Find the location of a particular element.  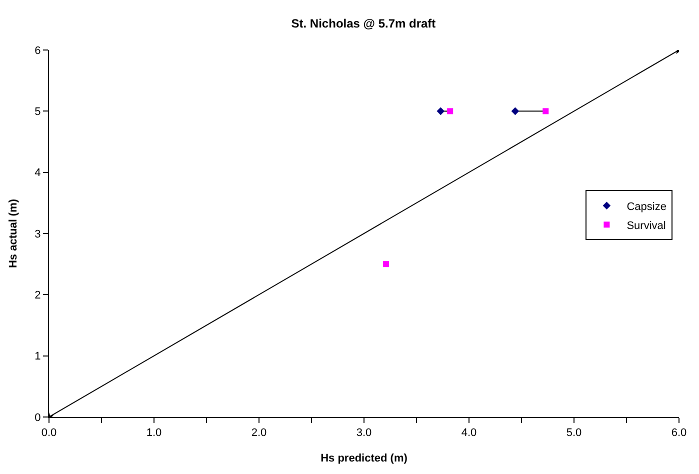

x-tick-label: 6.0 is located at coordinates (679, 433).